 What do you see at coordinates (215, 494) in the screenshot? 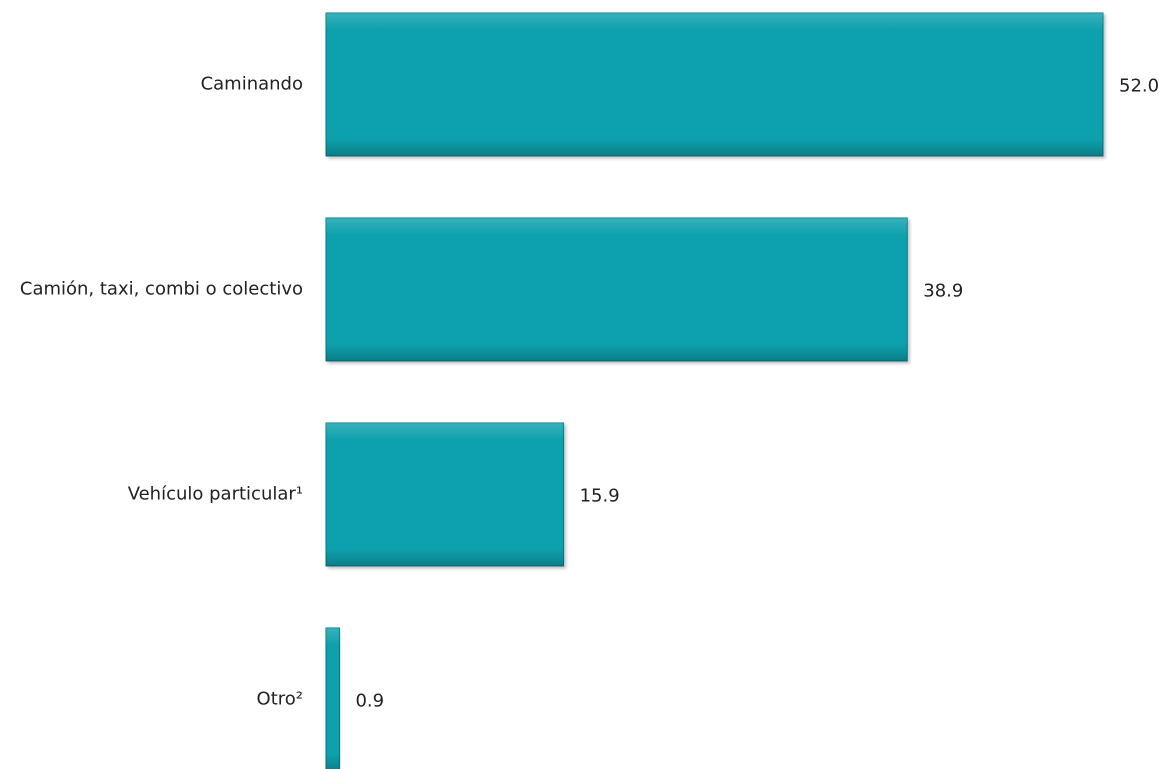
I see `category-label-2: Vehículo particular¹` at bounding box center [215, 494].